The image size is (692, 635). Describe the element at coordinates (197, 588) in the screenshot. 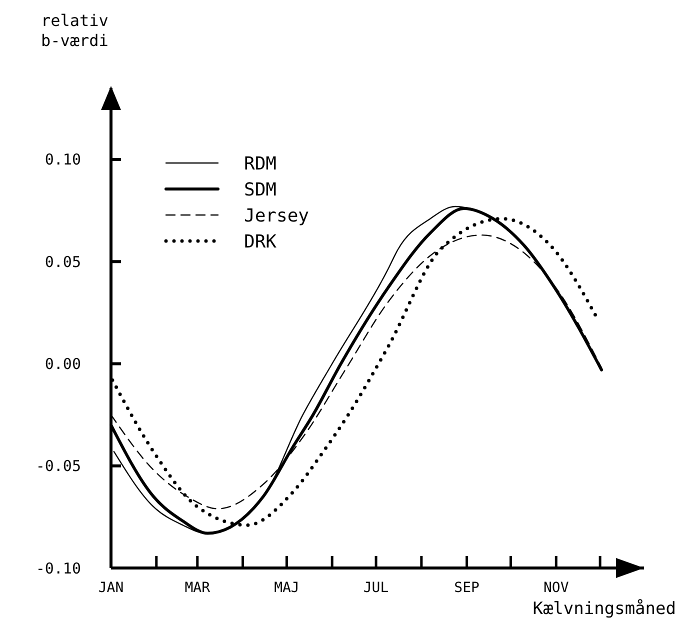

I see `x-tick-label: MAR` at that location.